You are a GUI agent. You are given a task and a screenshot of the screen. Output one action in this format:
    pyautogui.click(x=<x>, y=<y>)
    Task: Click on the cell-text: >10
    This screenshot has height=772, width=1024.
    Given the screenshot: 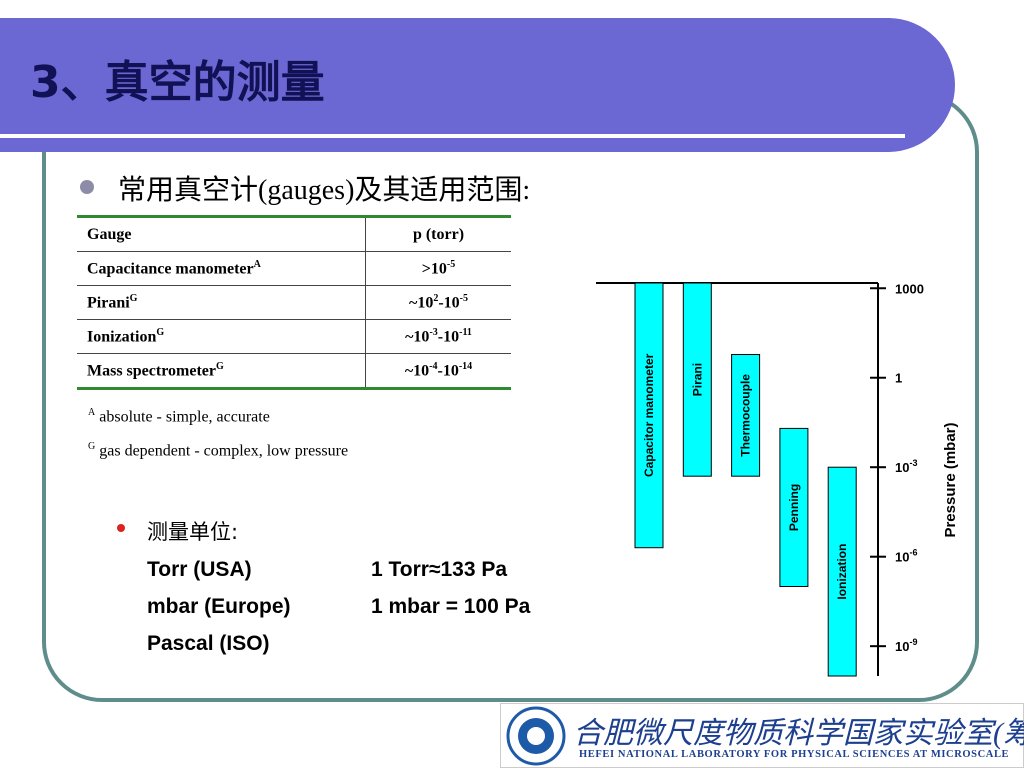 What is the action you would take?
    pyautogui.click(x=434, y=269)
    